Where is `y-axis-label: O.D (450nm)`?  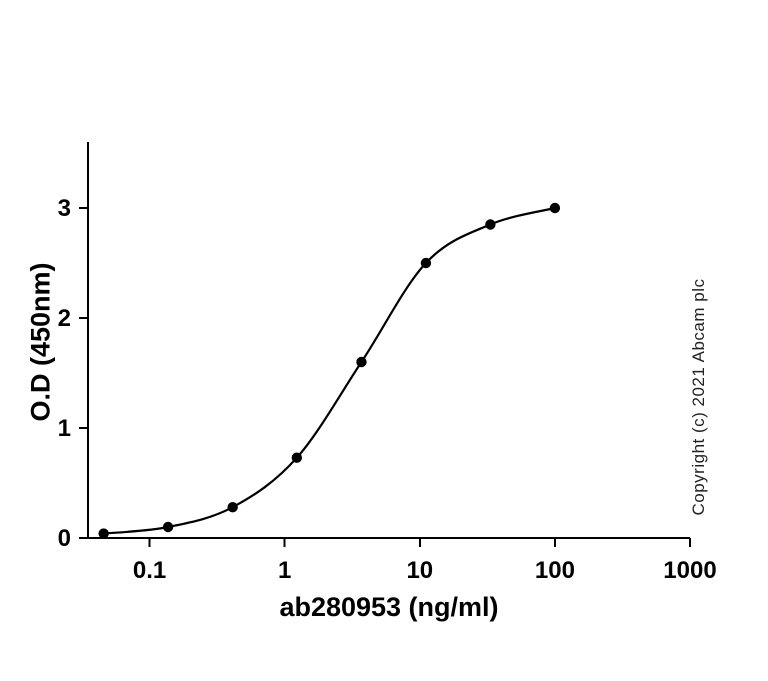 y-axis-label: O.D (450nm) is located at coordinates (40, 342).